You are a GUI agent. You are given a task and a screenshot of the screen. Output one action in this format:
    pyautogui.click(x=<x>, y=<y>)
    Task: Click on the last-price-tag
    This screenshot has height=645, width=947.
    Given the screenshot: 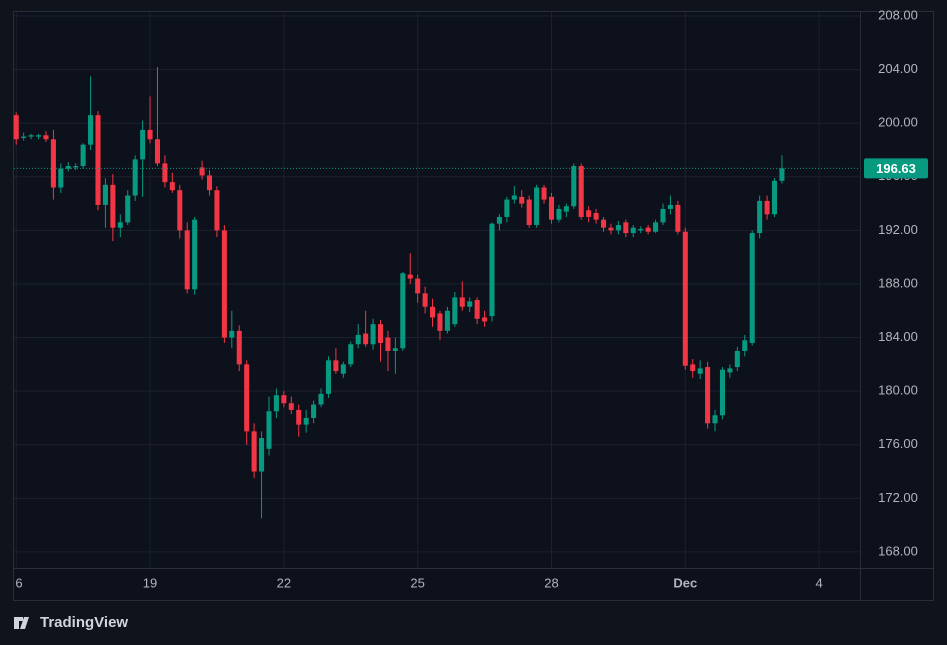 What is the action you would take?
    pyautogui.click(x=896, y=168)
    